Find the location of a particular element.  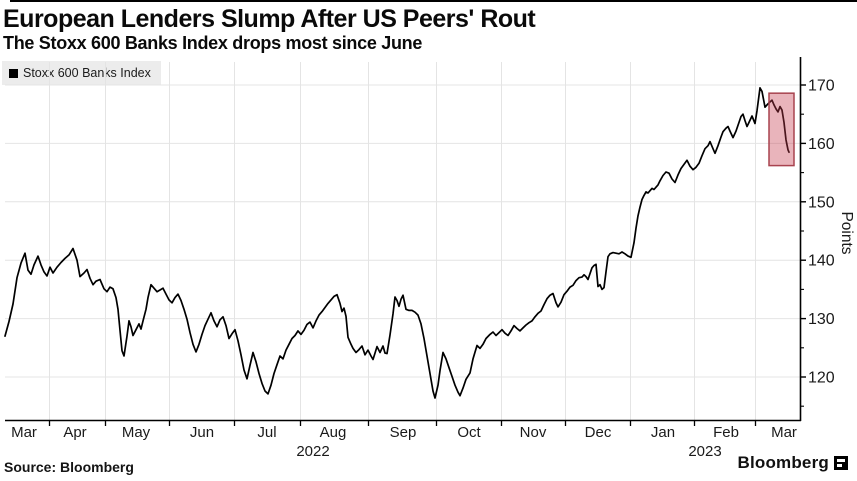

x-month-label: Nov is located at coordinates (533, 432).